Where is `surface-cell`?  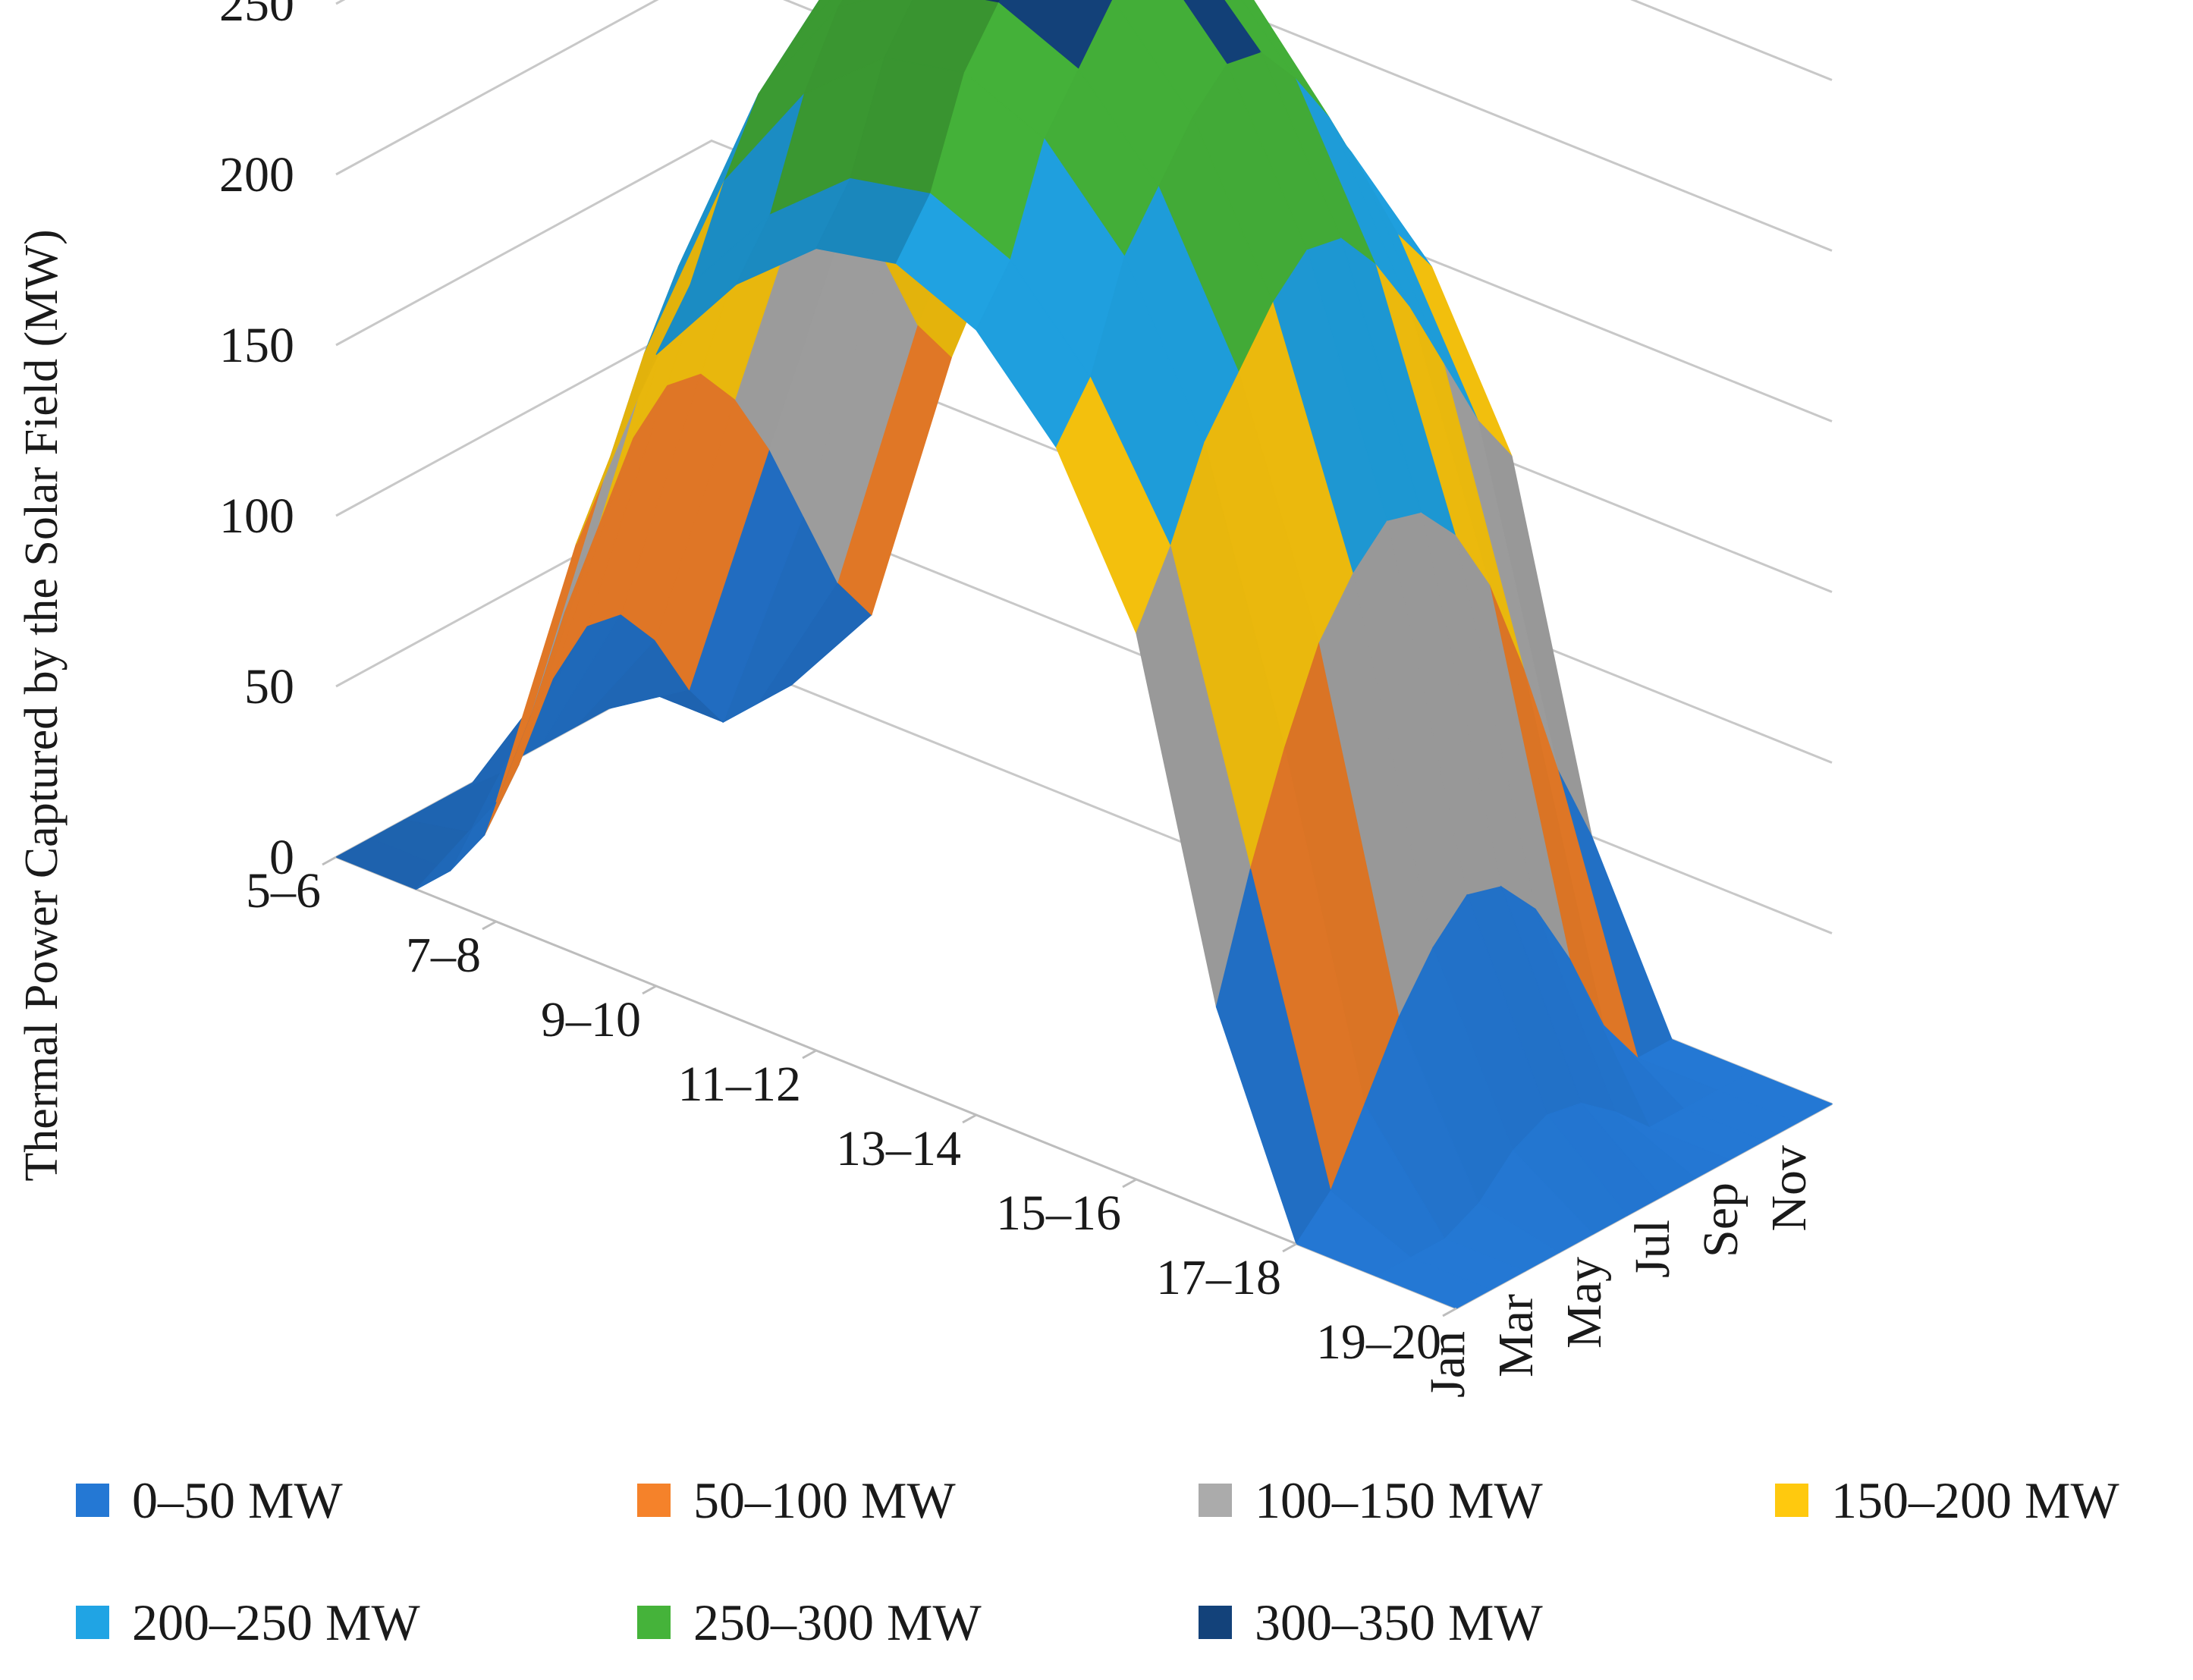
surface-cell is located at coordinates (1433, 1283).